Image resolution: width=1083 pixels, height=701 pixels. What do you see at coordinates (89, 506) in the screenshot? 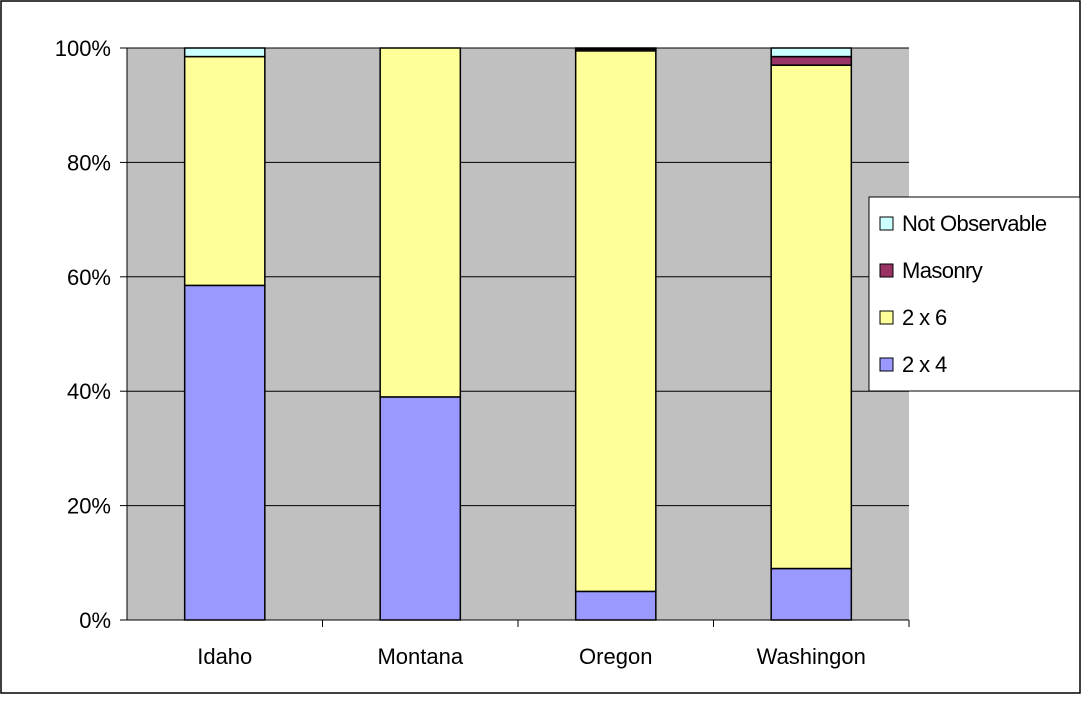
I see `y-tick-label: 20%` at bounding box center [89, 506].